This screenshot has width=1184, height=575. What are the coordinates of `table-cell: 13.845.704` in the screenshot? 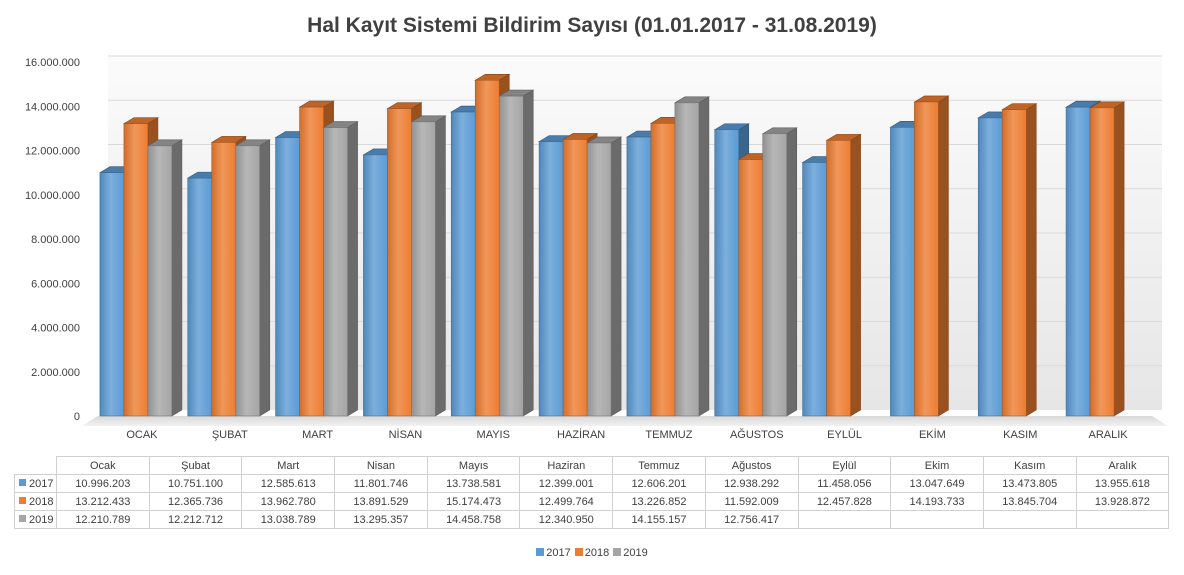 It's located at (1029, 501).